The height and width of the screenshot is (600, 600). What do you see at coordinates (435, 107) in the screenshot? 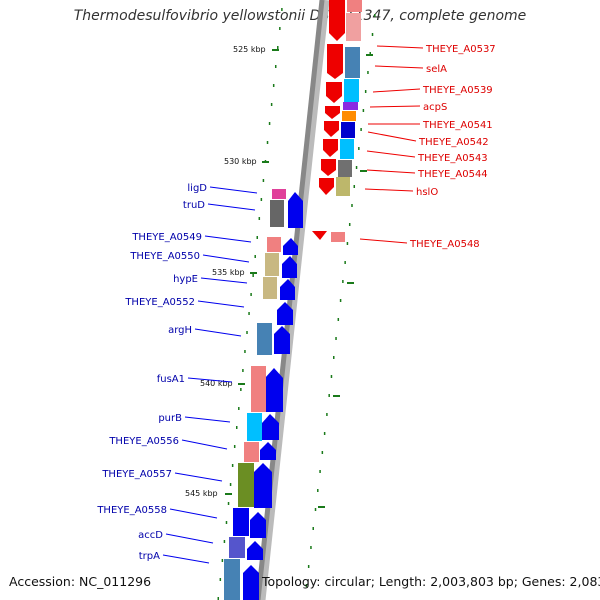
I see `gene-label: acpS` at bounding box center [435, 107].